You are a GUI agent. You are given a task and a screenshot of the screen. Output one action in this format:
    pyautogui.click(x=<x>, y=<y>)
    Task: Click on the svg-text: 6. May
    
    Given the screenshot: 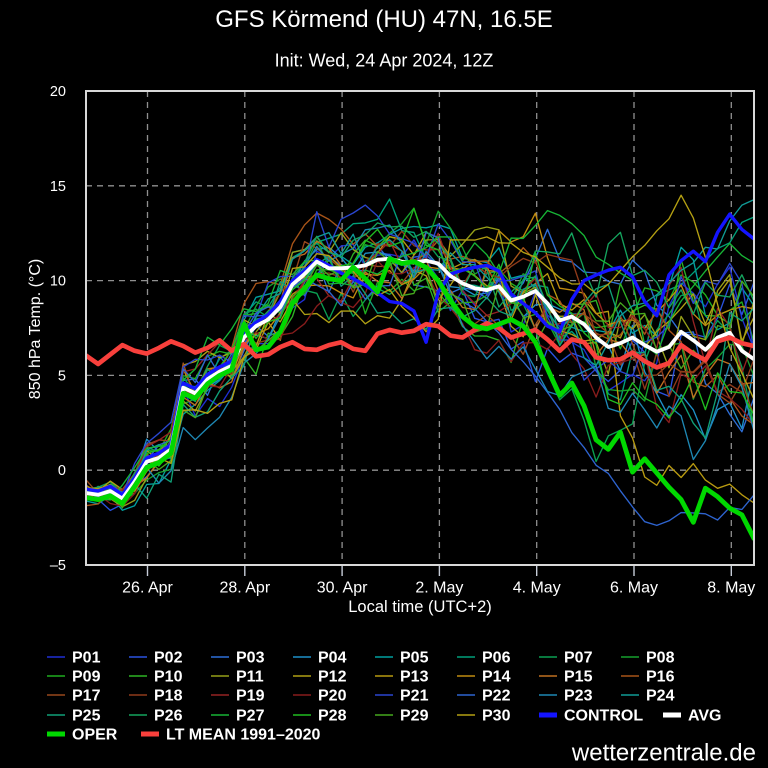 What is the action you would take?
    pyautogui.click(x=634, y=588)
    